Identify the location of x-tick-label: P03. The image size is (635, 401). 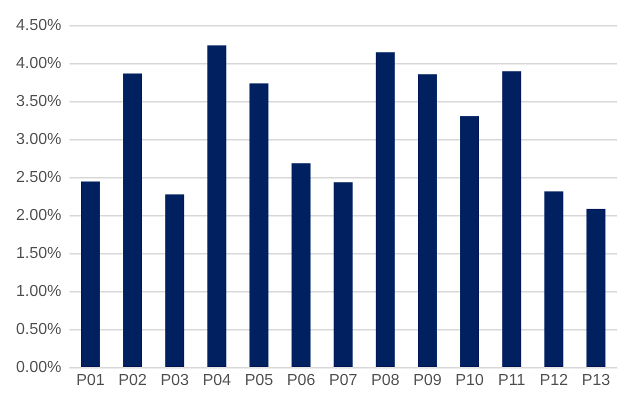
(175, 380).